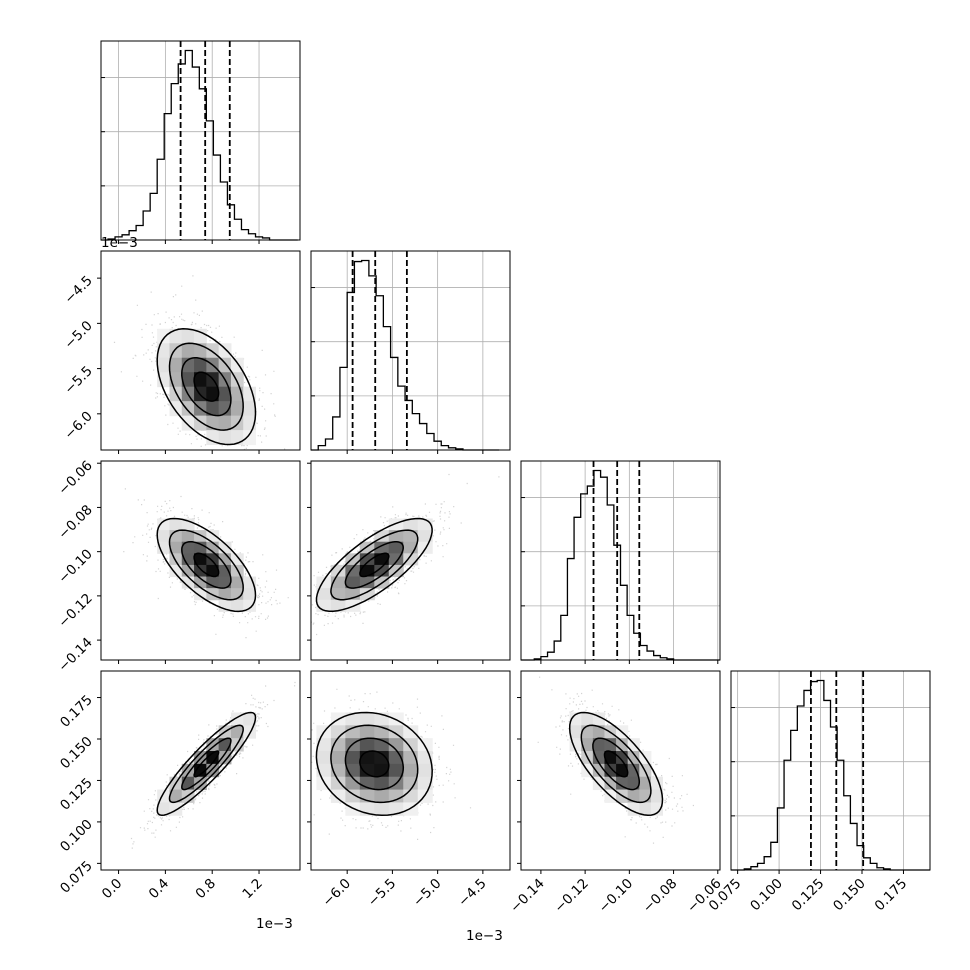 This screenshot has height=970, width=970. What do you see at coordinates (75, 610) in the screenshot?
I see `y-tick-label: −0.12` at bounding box center [75, 610].